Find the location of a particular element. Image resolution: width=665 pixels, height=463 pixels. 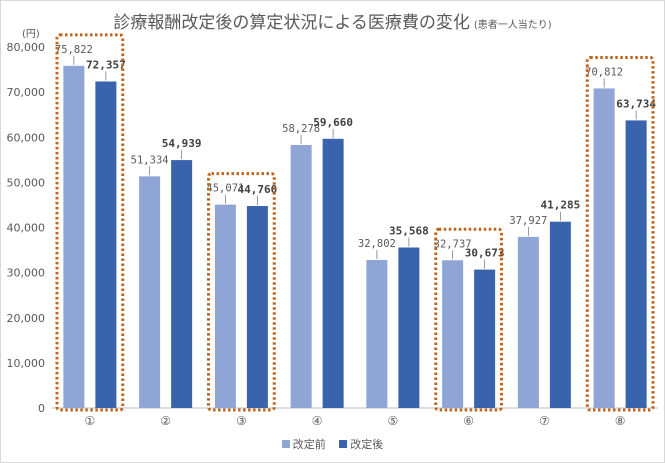

legend: 改定前 改定後 is located at coordinates (332, 444).